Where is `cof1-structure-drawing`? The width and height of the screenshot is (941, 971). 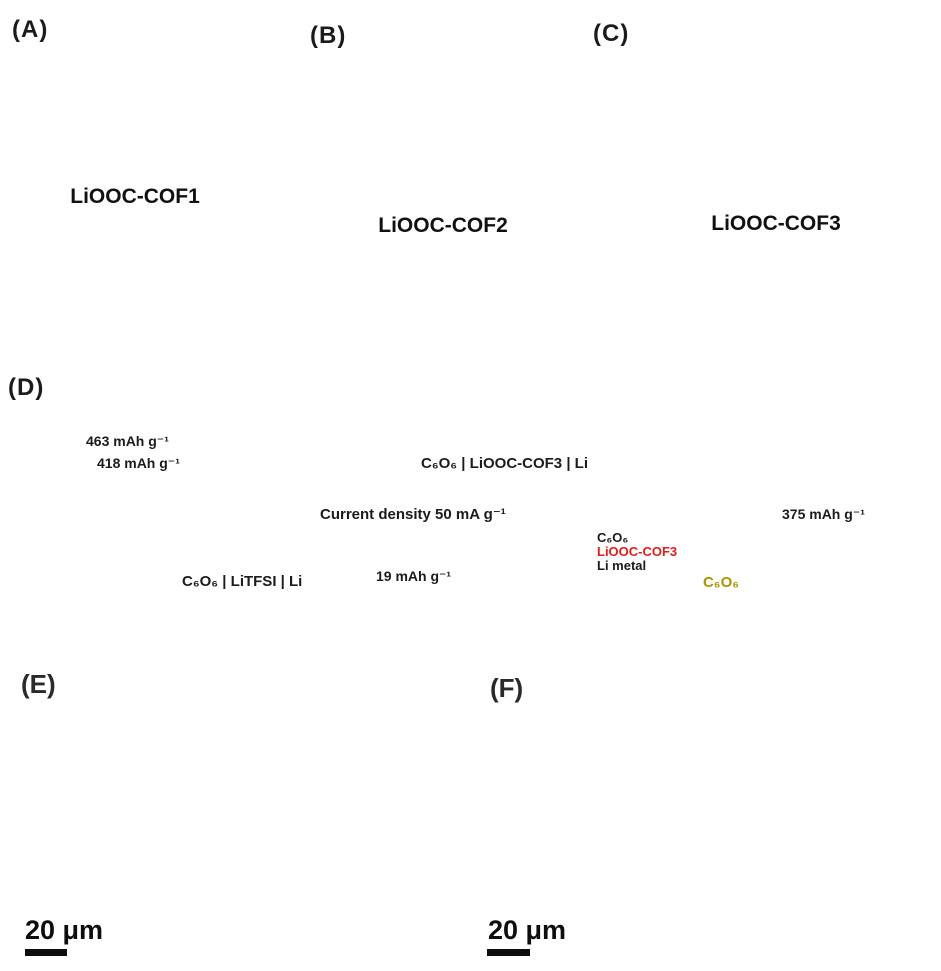
cof1-structure-drawing is located at coordinates (150, 172).